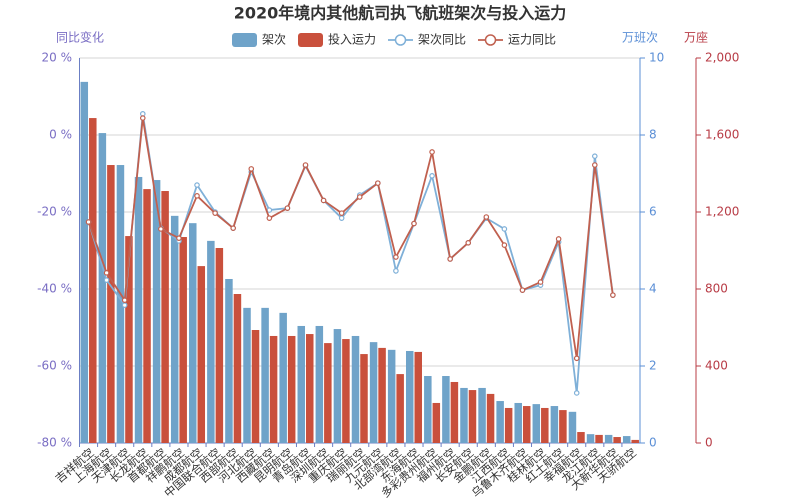 The width and height of the screenshot is (800, 504). I want to click on y2-tick-label: 4, so click(653, 289).